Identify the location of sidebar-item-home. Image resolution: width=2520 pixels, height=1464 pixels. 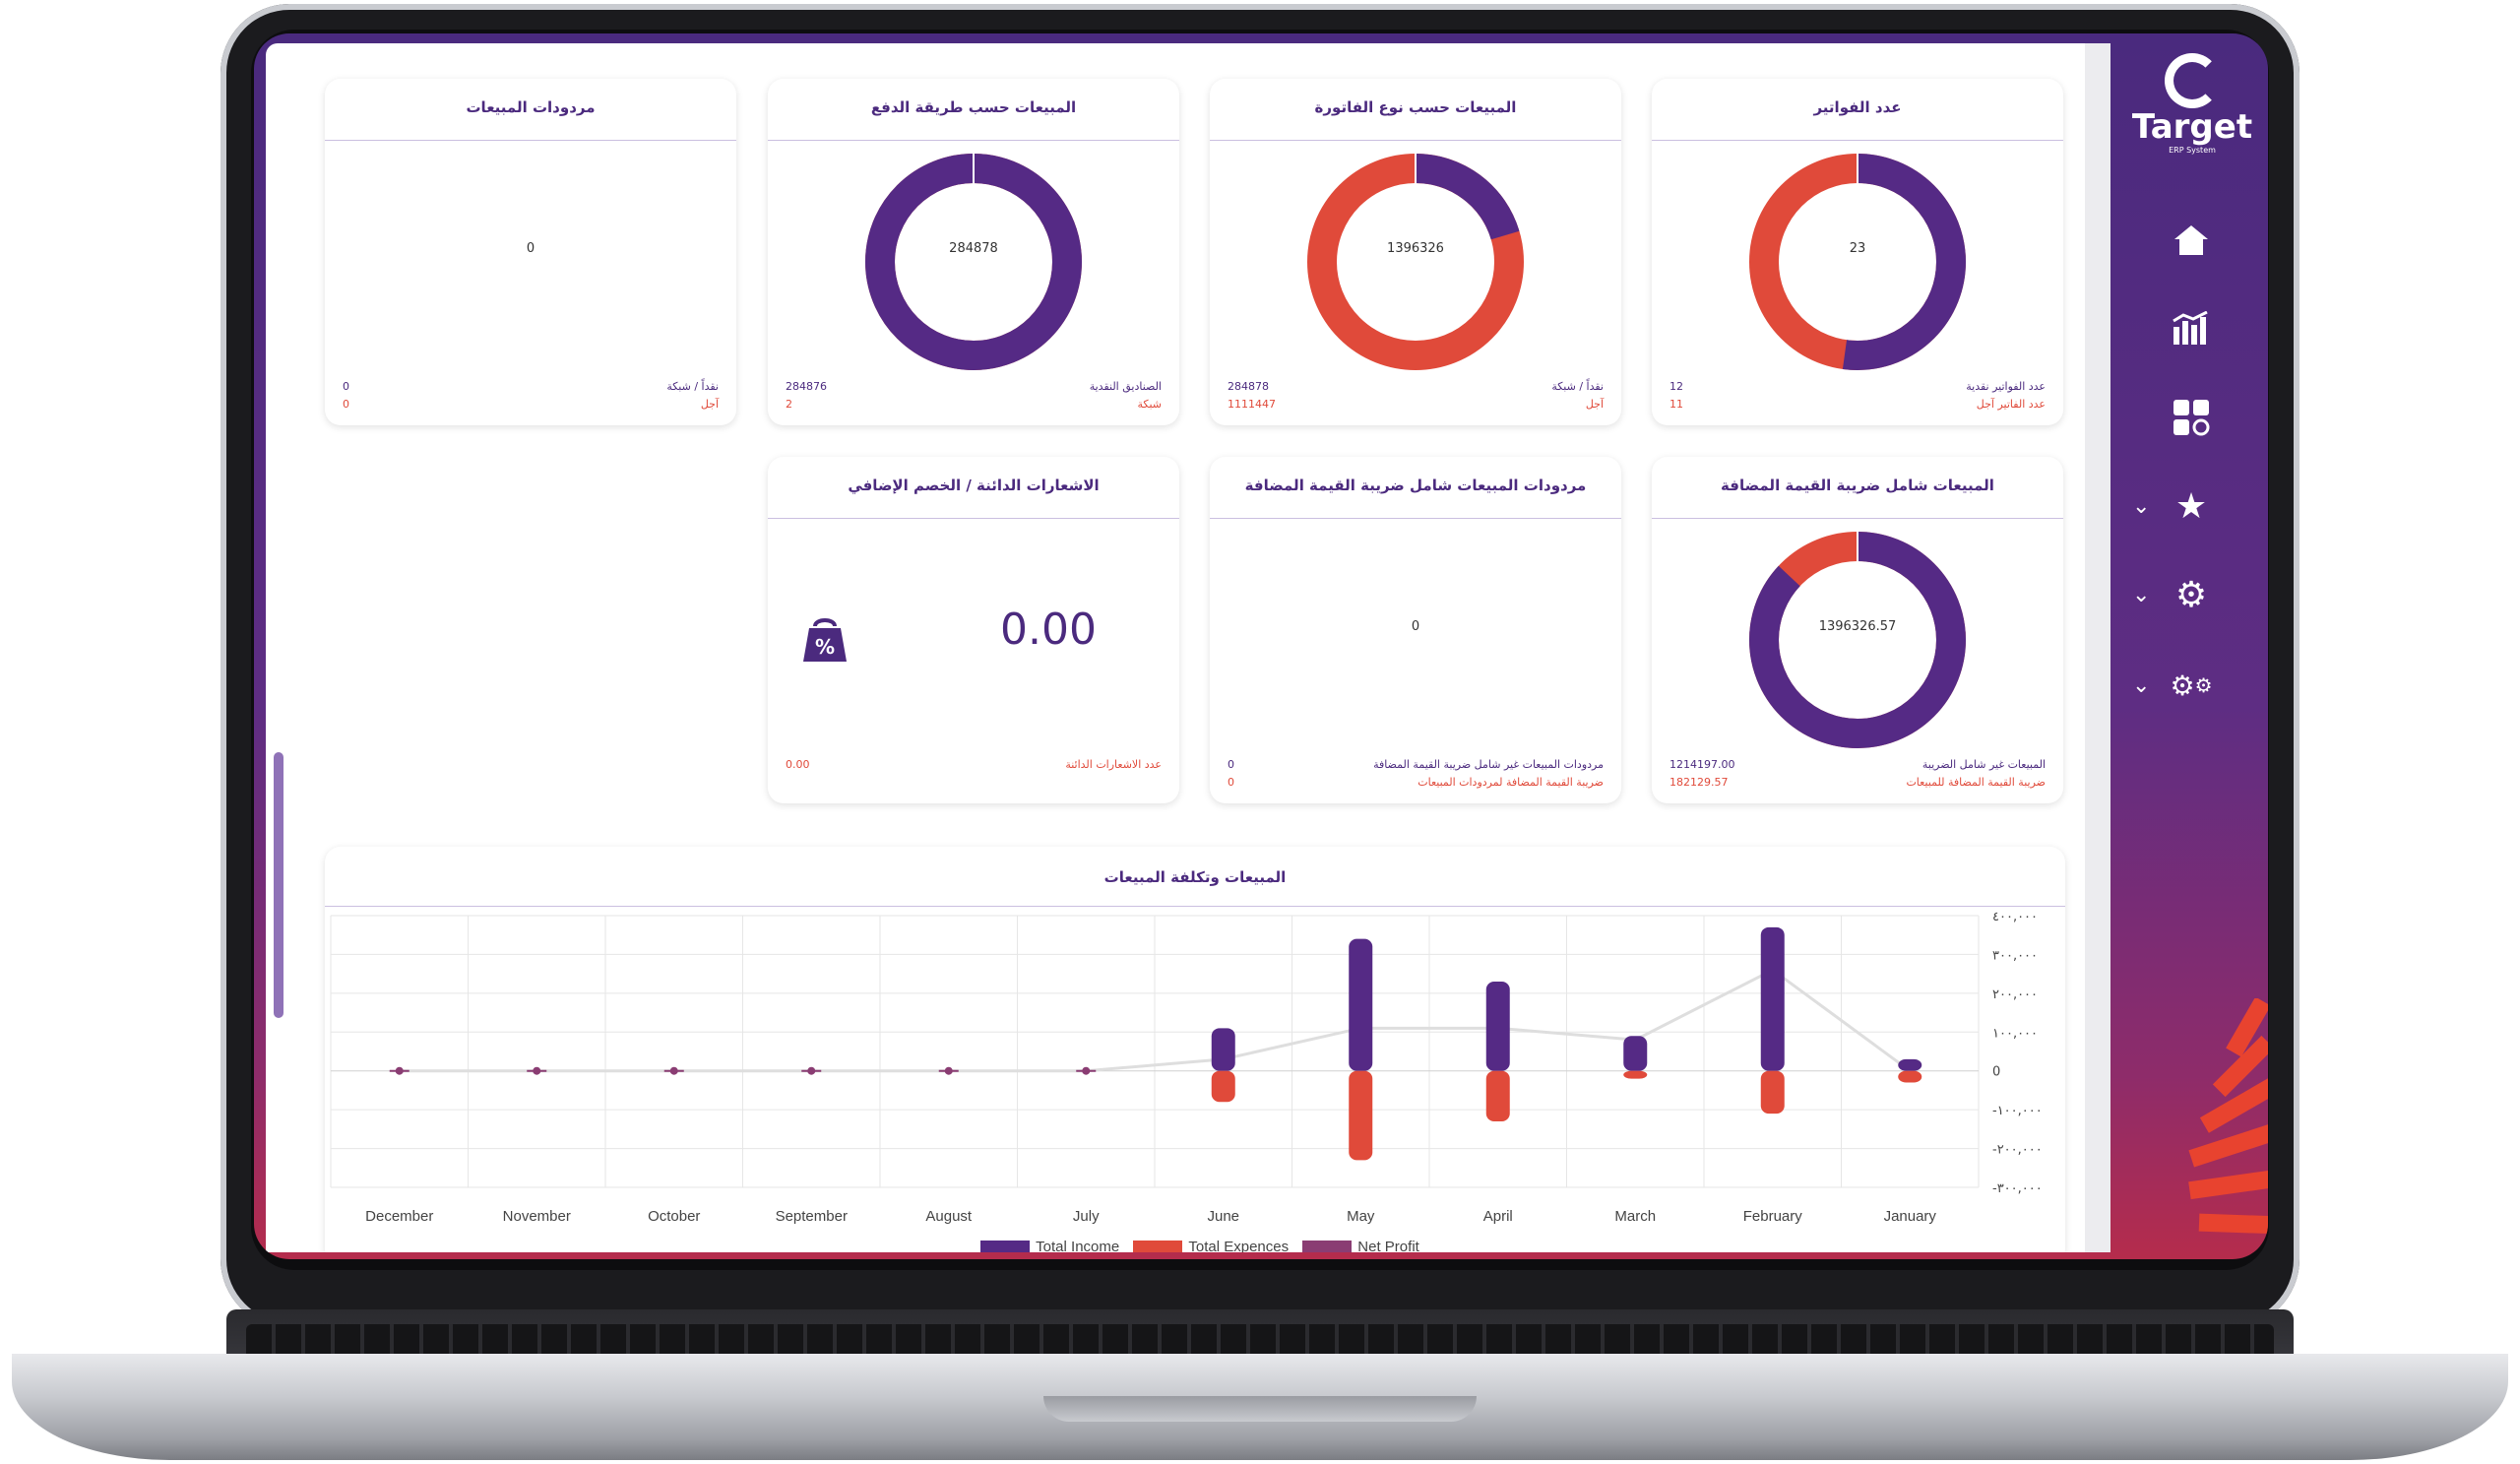
(2189, 241).